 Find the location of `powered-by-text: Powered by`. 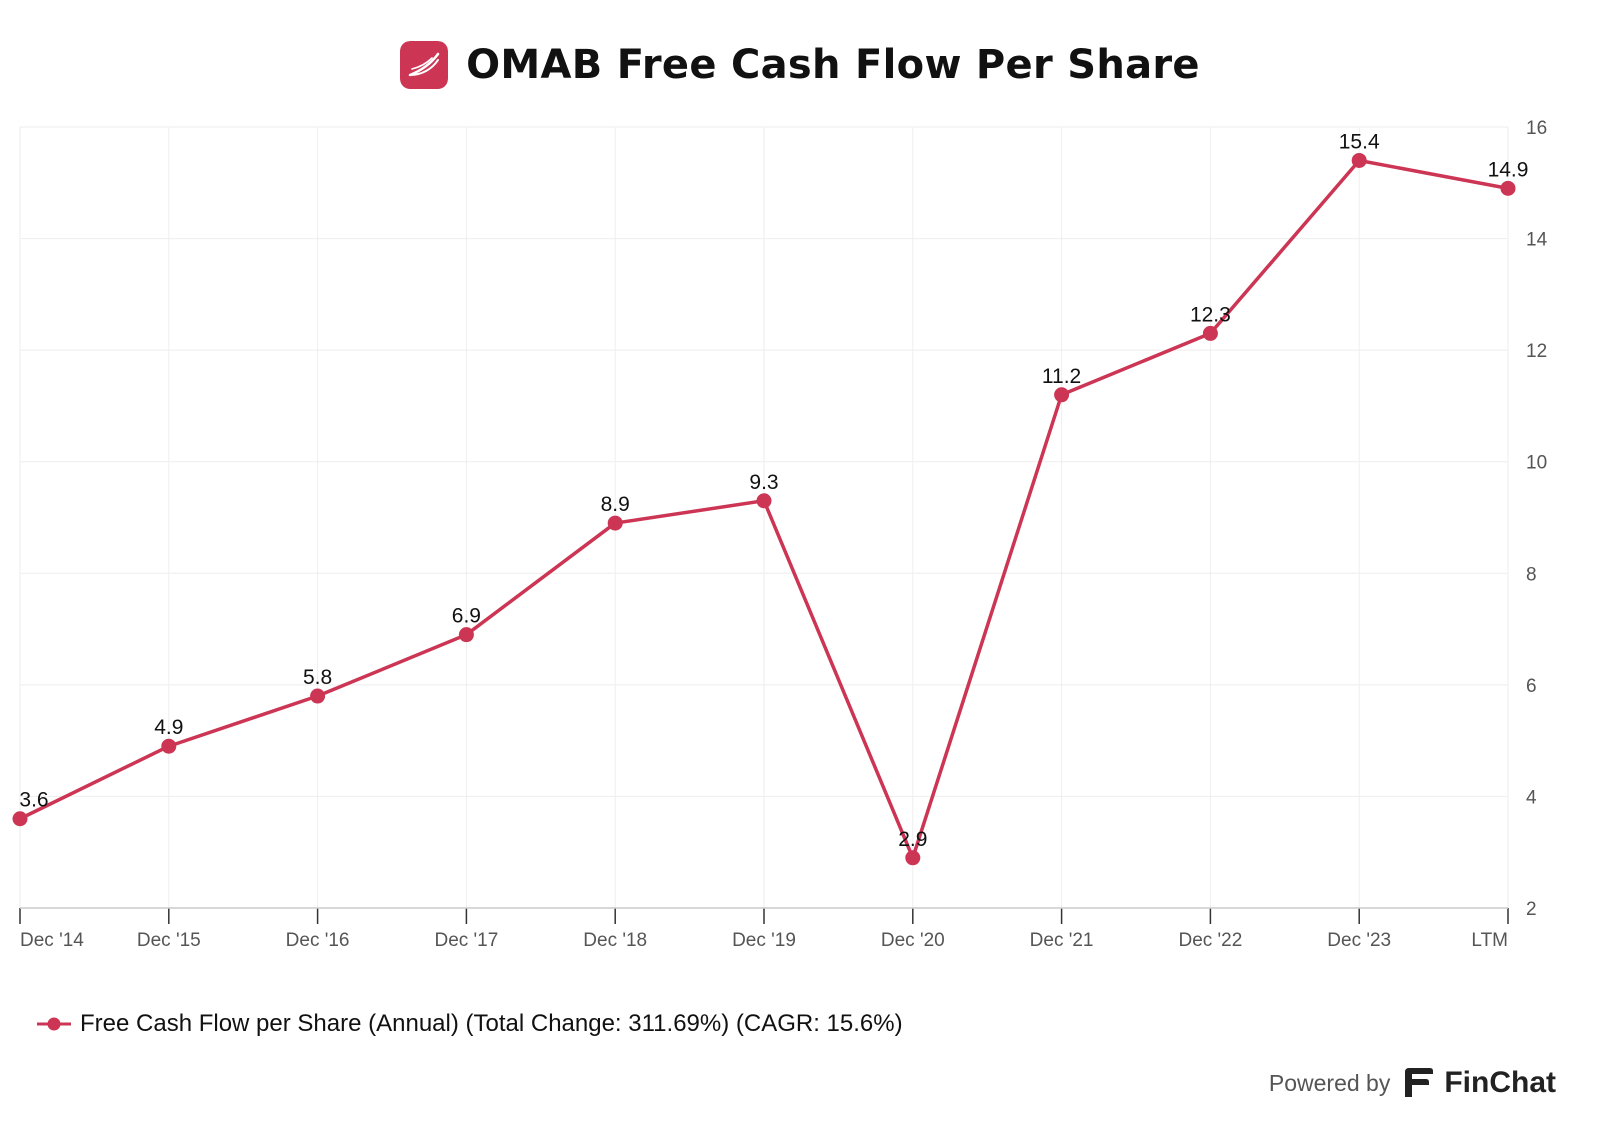

powered-by-text: Powered by is located at coordinates (1329, 1082).